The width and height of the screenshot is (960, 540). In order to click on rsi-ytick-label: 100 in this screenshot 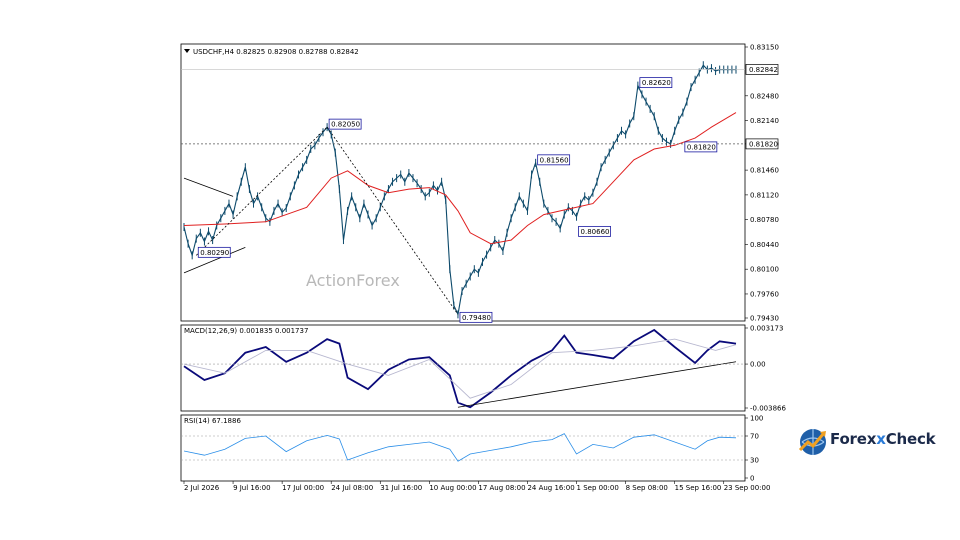, I will do `click(756, 419)`.